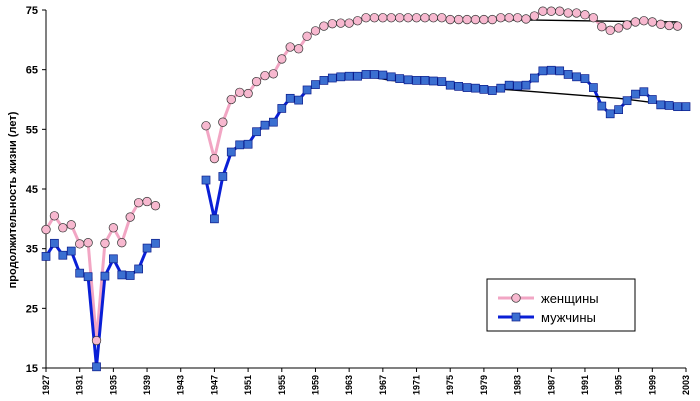 This screenshot has width=700, height=401. Describe the element at coordinates (585, 385) in the screenshot. I see `x-tick-label: 1991` at that location.